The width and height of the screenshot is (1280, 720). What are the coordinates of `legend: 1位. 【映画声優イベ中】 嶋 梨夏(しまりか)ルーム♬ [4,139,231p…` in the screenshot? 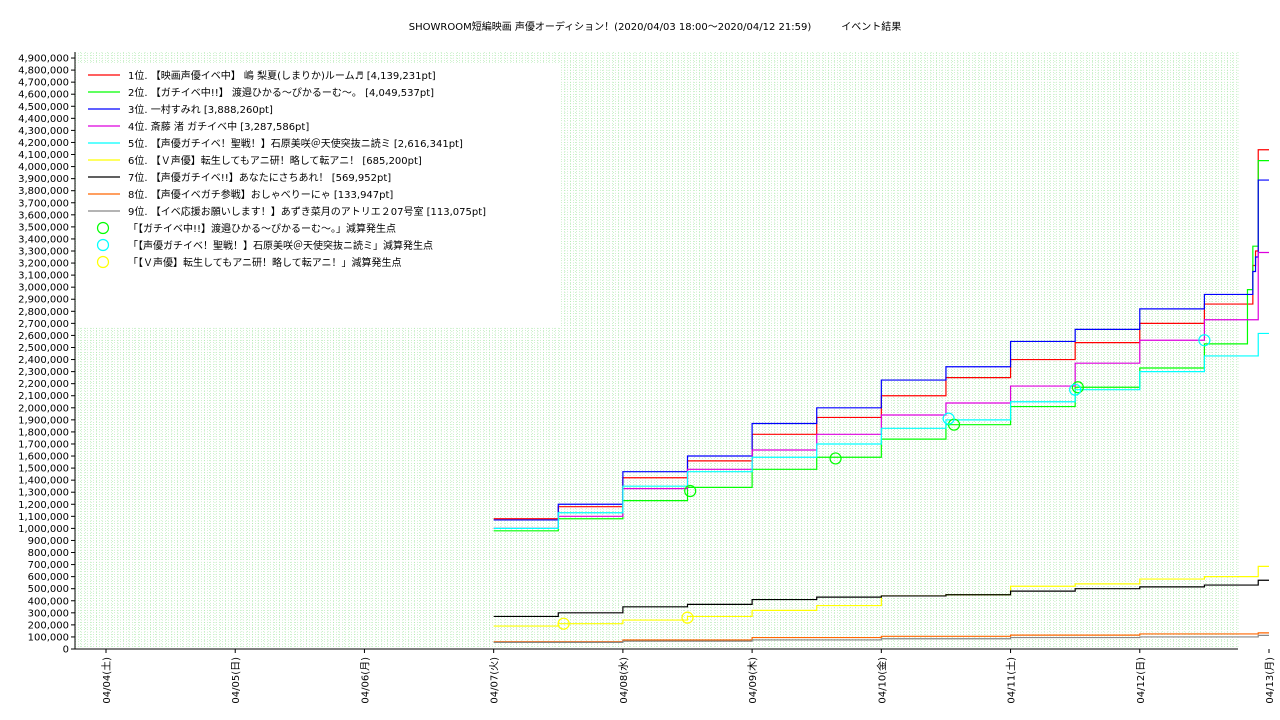 It's located at (319, 195).